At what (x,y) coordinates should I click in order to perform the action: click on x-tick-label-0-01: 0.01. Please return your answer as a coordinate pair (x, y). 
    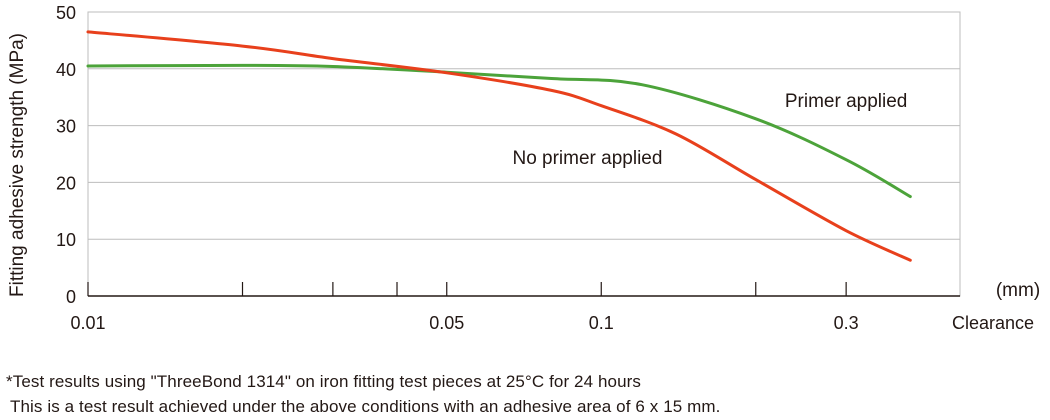
    Looking at the image, I should click on (87, 323).